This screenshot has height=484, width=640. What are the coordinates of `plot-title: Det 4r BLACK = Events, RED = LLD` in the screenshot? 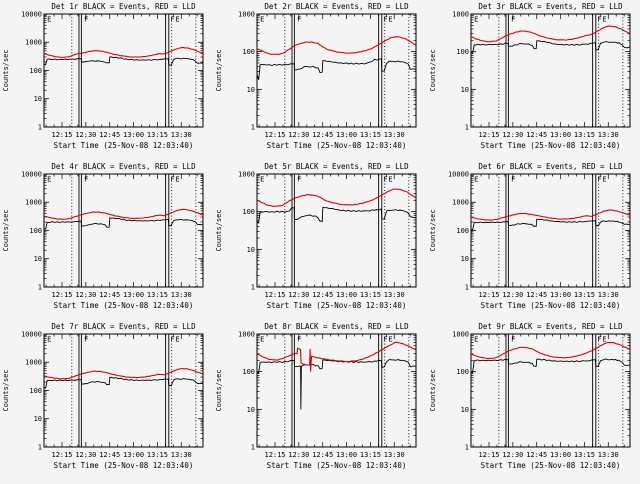 It's located at (123, 166).